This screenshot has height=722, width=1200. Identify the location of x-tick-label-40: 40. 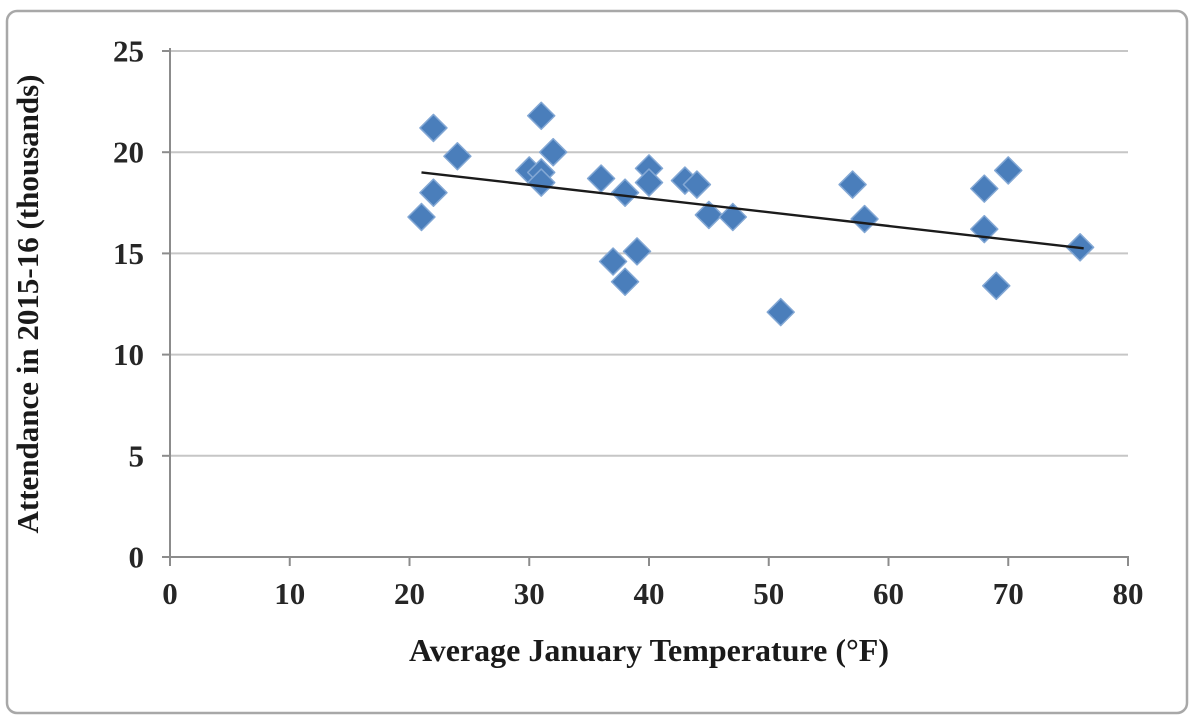
(649, 593).